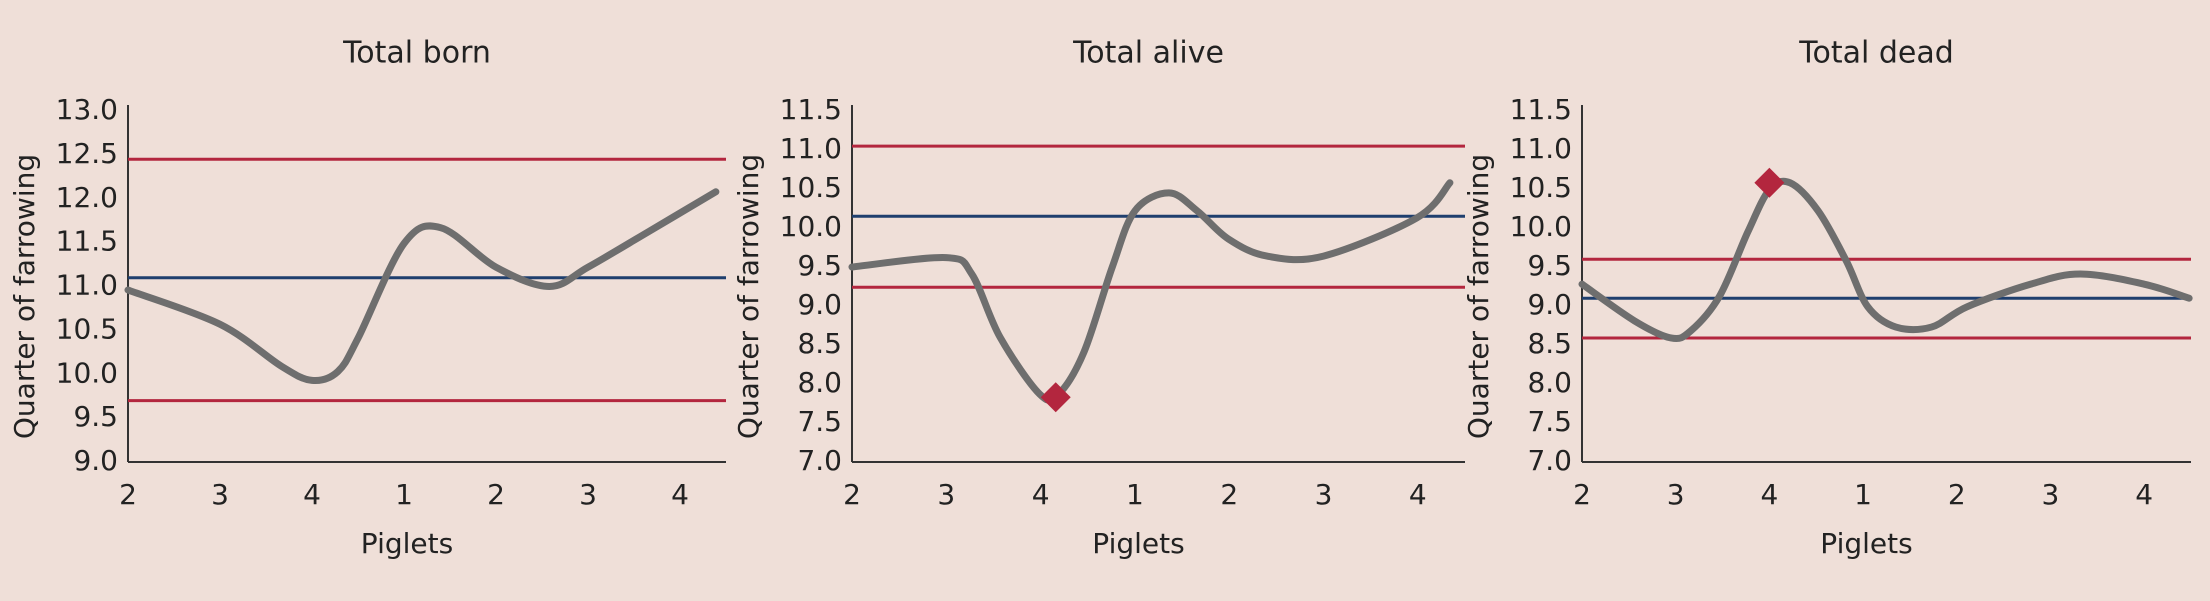 This screenshot has width=2210, height=601. What do you see at coordinates (416, 53) in the screenshot?
I see `chart-title: Total born` at bounding box center [416, 53].